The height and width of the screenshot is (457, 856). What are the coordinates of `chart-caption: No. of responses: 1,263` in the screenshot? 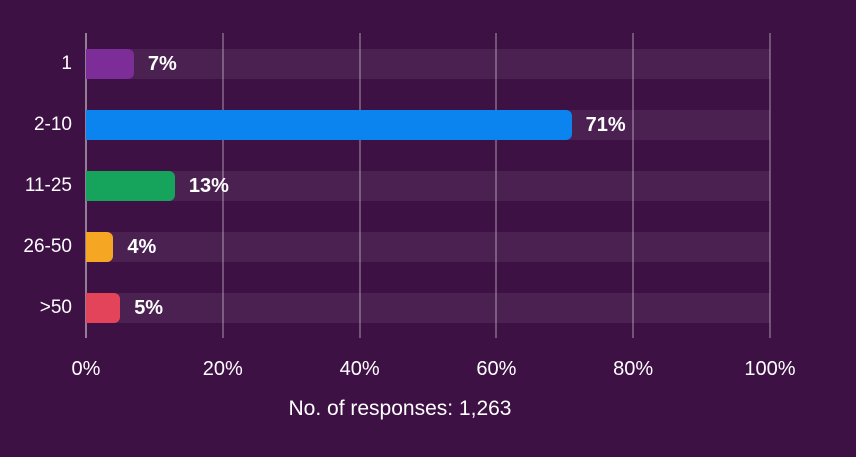 It's located at (400, 408).